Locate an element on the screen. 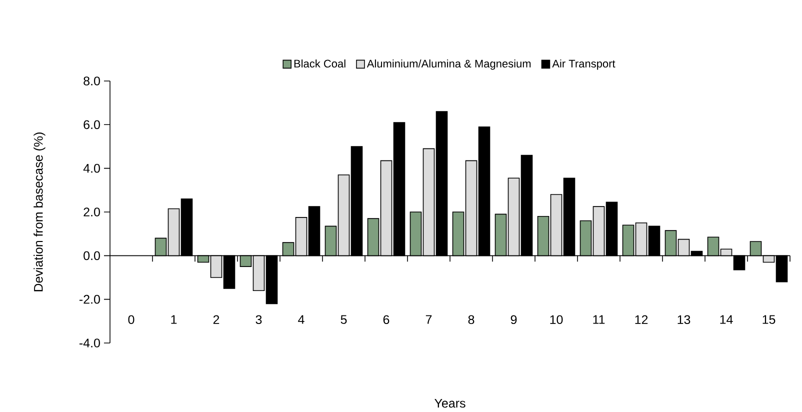  x-tick-label: 7 is located at coordinates (429, 319).